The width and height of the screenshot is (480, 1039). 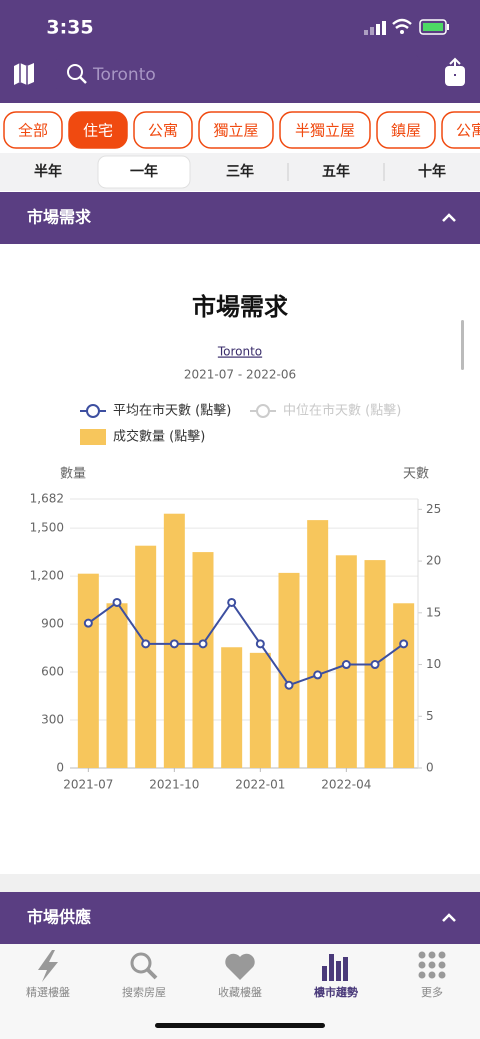 What do you see at coordinates (238, 74) in the screenshot?
I see `search-box` at bounding box center [238, 74].